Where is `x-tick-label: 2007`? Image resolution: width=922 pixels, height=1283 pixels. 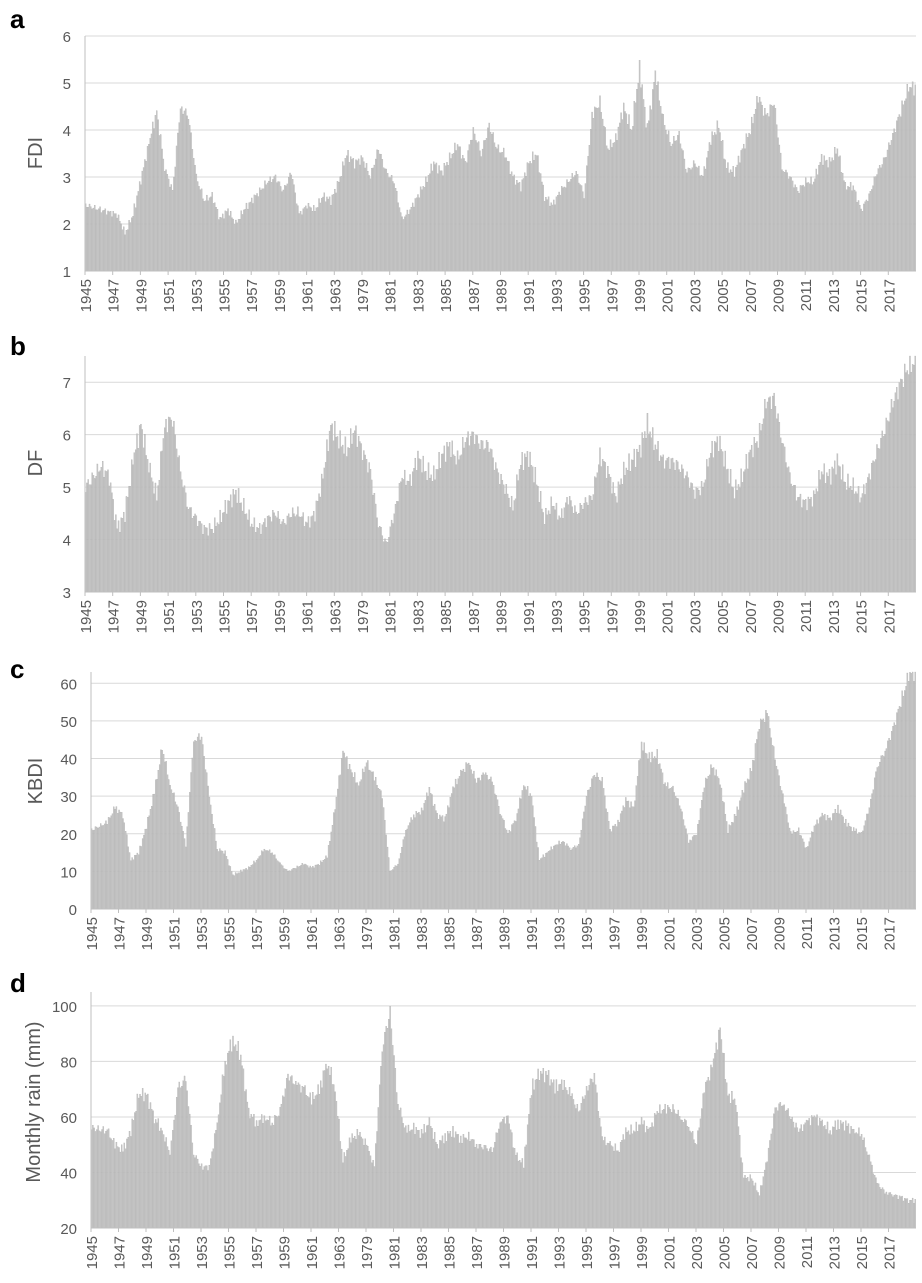
x-tick-label: 2007 is located at coordinates (751, 295).